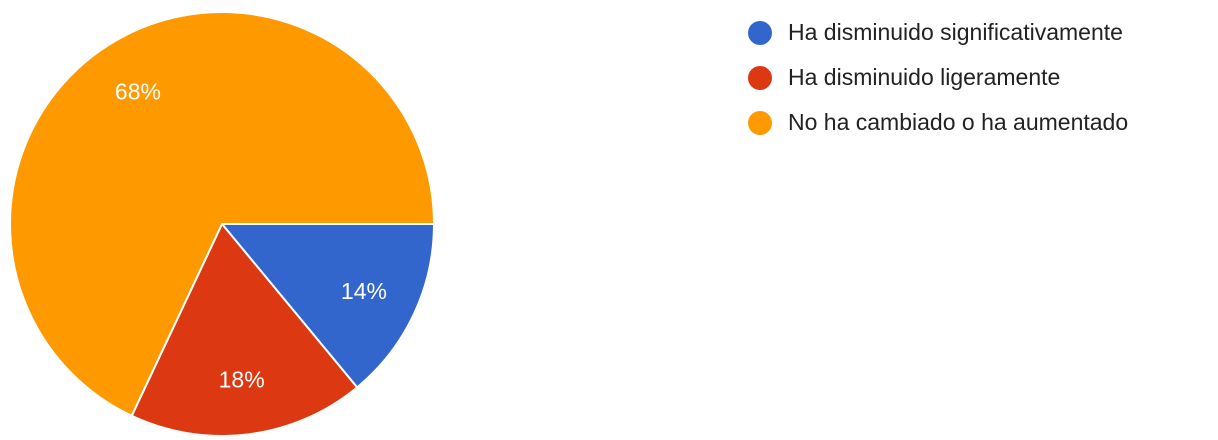 The width and height of the screenshot is (1218, 440). I want to click on legend-item-significant-decrease: Ha disminuido significativamente, so click(938, 32).